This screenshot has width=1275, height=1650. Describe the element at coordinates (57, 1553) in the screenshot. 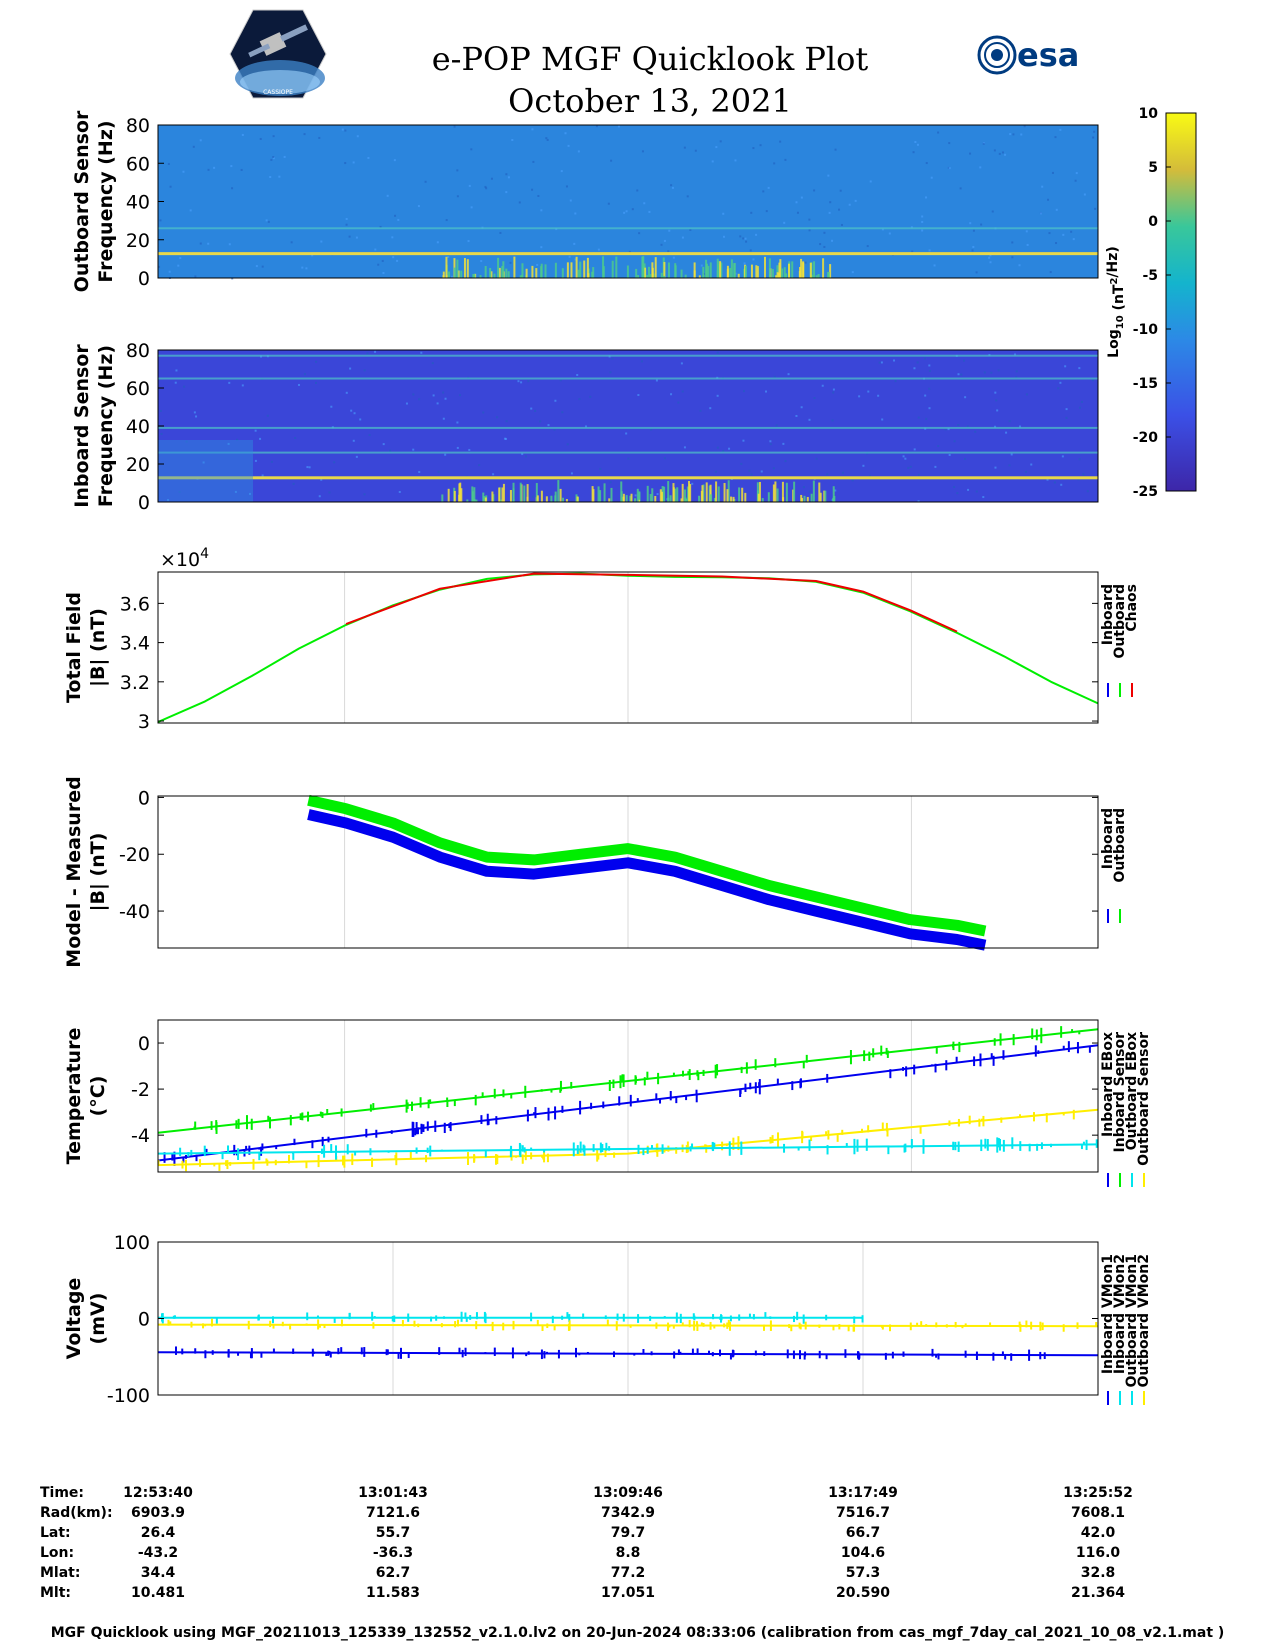

I see `info-row-label: Lon:` at that location.